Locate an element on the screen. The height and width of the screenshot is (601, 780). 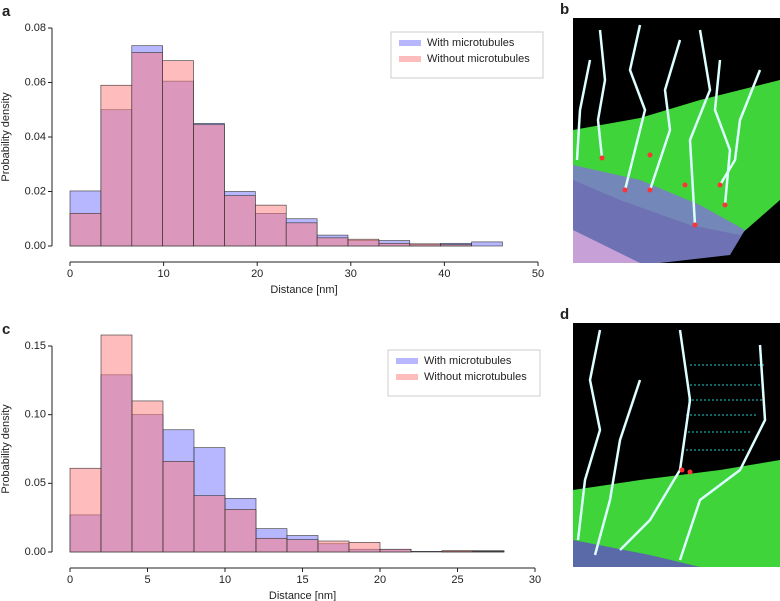
y-tick-label: 0.10 is located at coordinates (35, 415).